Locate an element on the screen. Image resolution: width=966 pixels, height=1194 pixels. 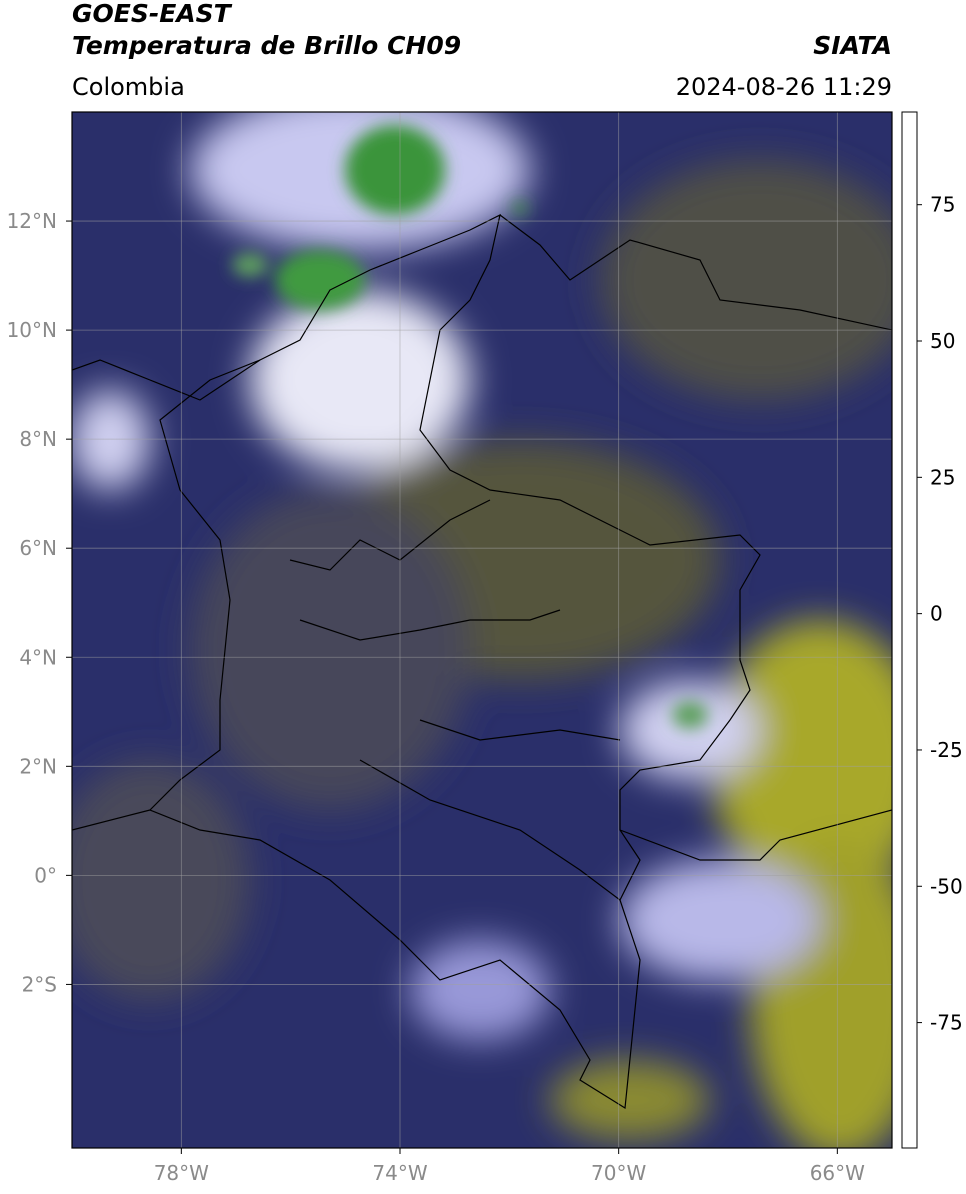
y-tick-label: 4°N is located at coordinates (38, 657).